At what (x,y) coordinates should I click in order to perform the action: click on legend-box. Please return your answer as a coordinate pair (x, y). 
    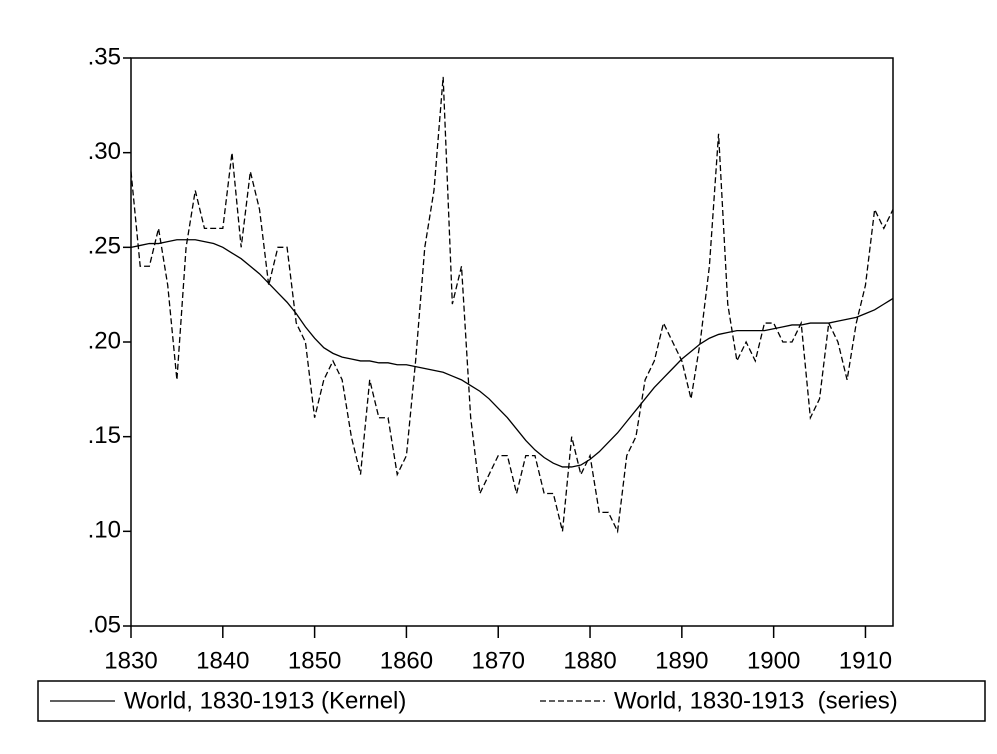
    Looking at the image, I should click on (511, 701).